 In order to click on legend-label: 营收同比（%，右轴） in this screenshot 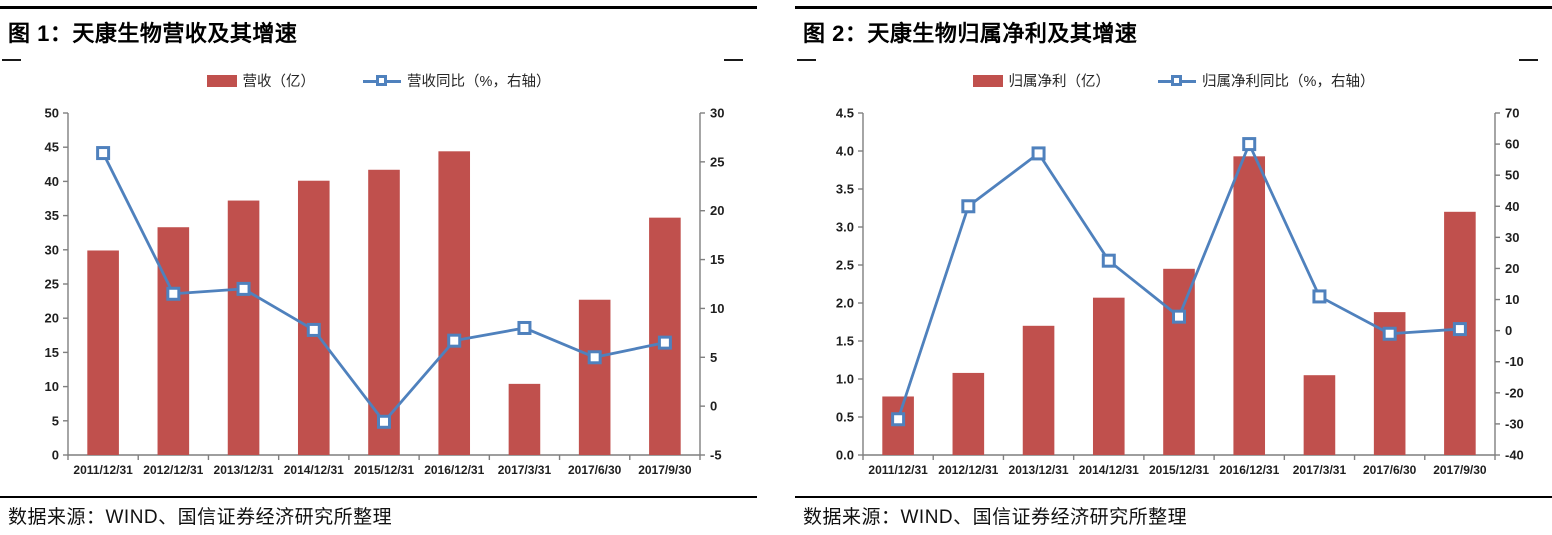, I will do `click(479, 82)`.